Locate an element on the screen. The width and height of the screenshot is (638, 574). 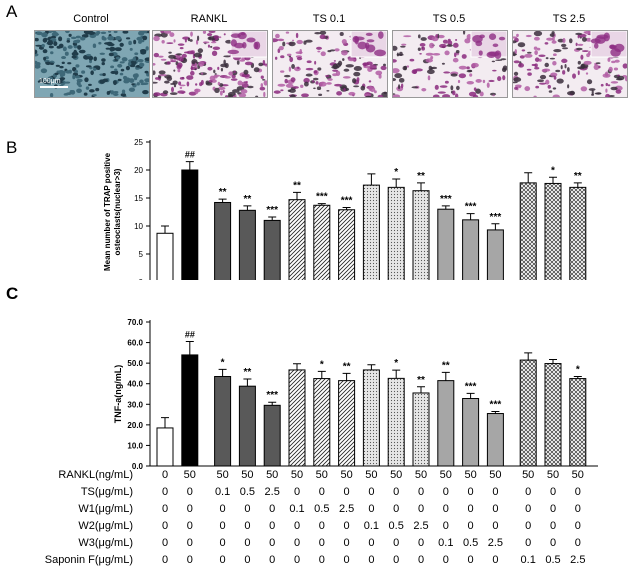
treatment-row-label: RANKL(ng/mL) is located at coordinates (95, 475).